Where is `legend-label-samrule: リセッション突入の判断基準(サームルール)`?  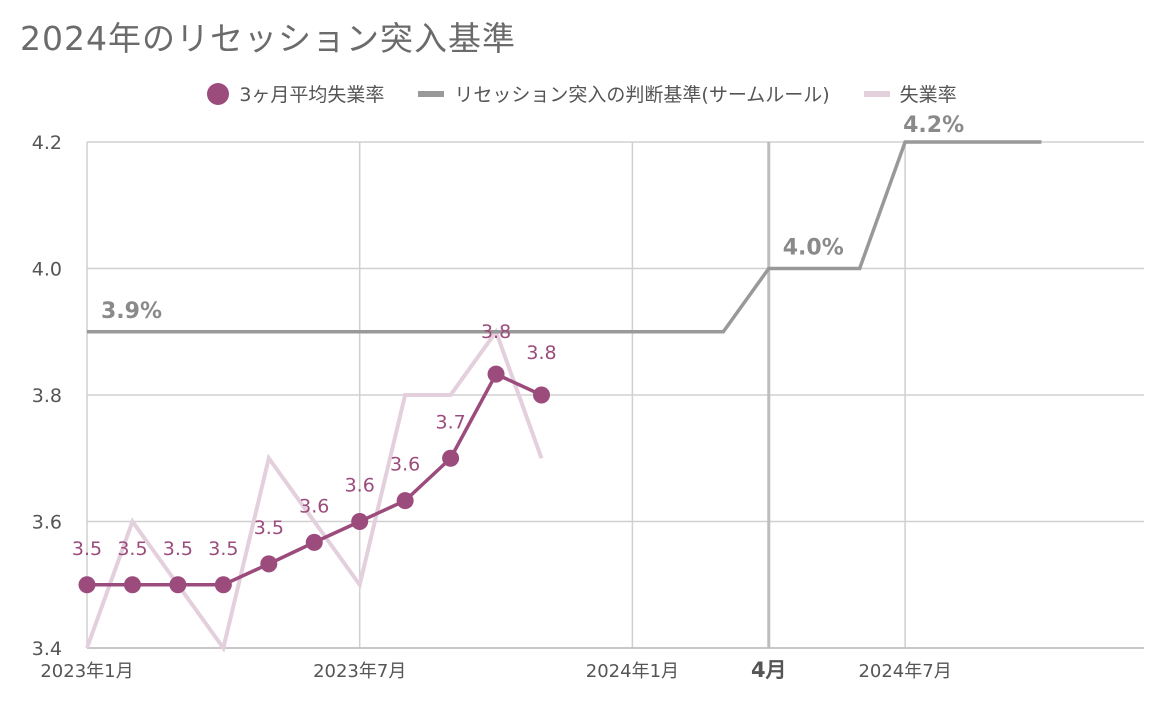 legend-label-samrule: リセッション突入の判断基準(サームルール) is located at coordinates (642, 95).